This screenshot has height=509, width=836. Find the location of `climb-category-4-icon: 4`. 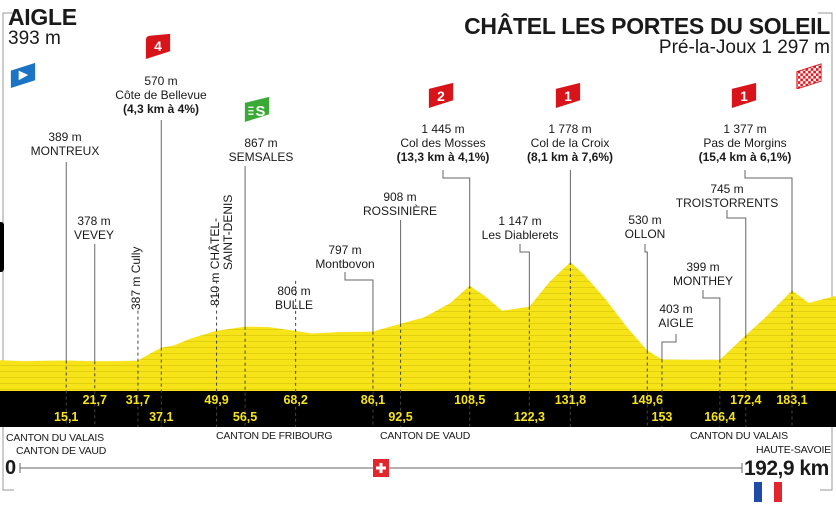

climb-category-4-icon: 4 is located at coordinates (158, 46).